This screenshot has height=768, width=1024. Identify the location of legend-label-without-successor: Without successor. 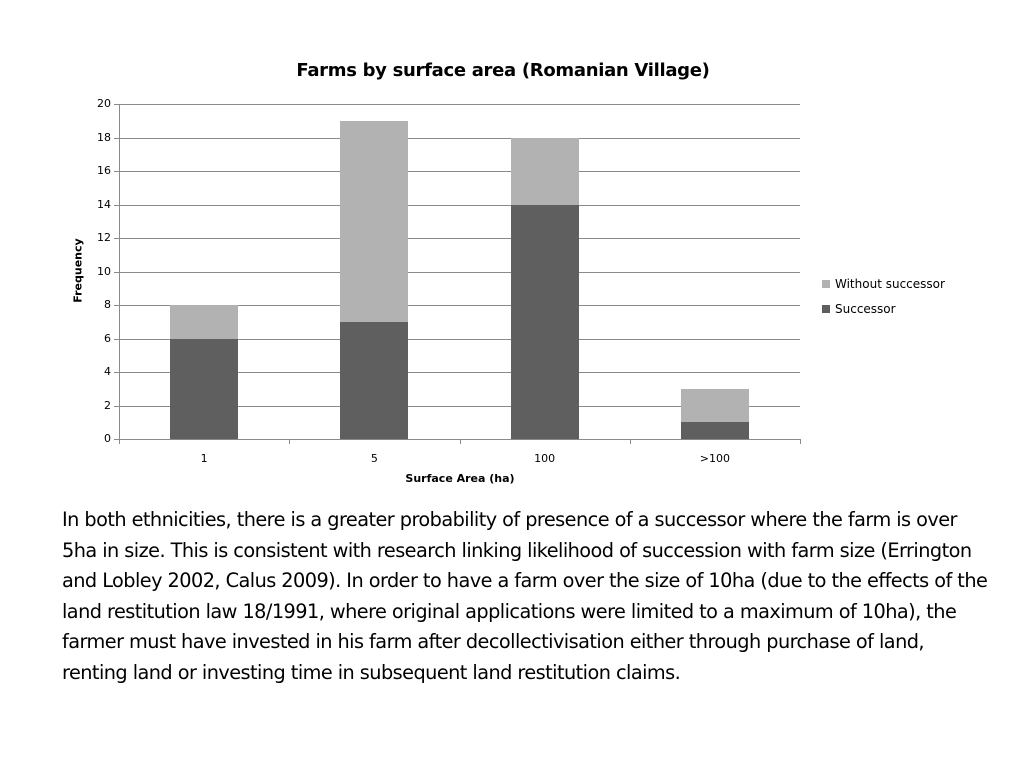
(890, 283).